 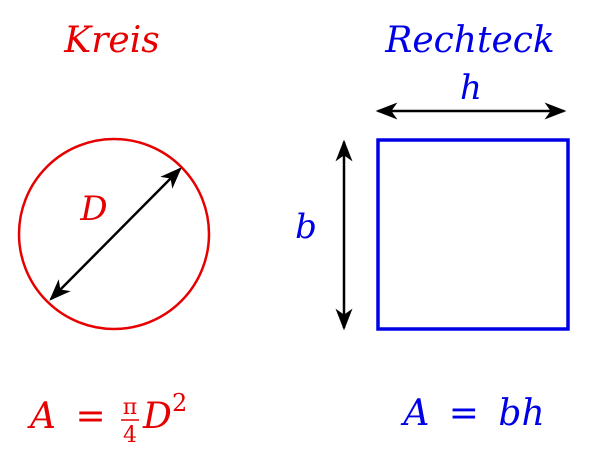 What do you see at coordinates (90, 416) in the screenshot?
I see `circle-formula-equals: =` at bounding box center [90, 416].